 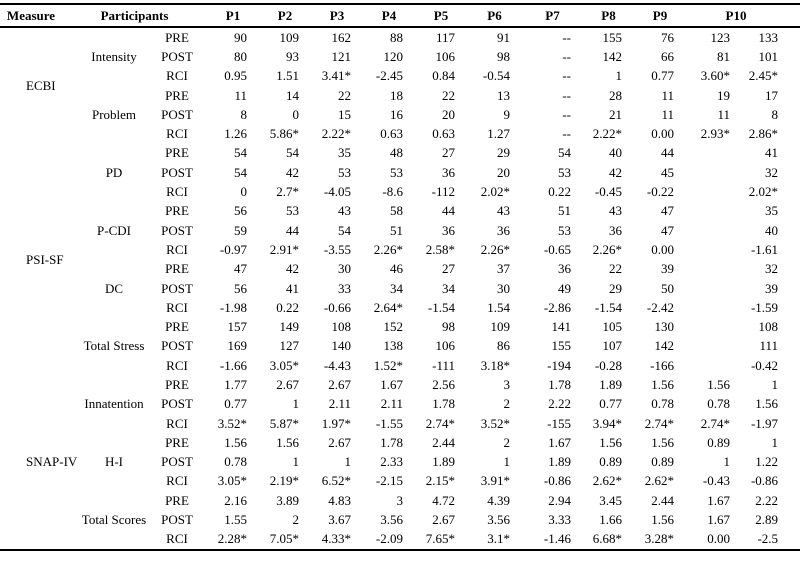 I want to click on value-cell: -4.05, so click(x=337, y=192).